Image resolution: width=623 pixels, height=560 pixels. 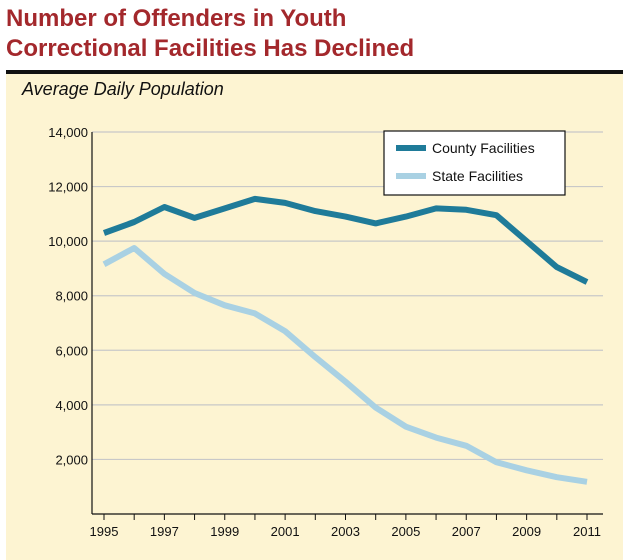 What do you see at coordinates (210, 48) in the screenshot?
I see `title-line-2: Correctional Facilities Has Declined` at bounding box center [210, 48].